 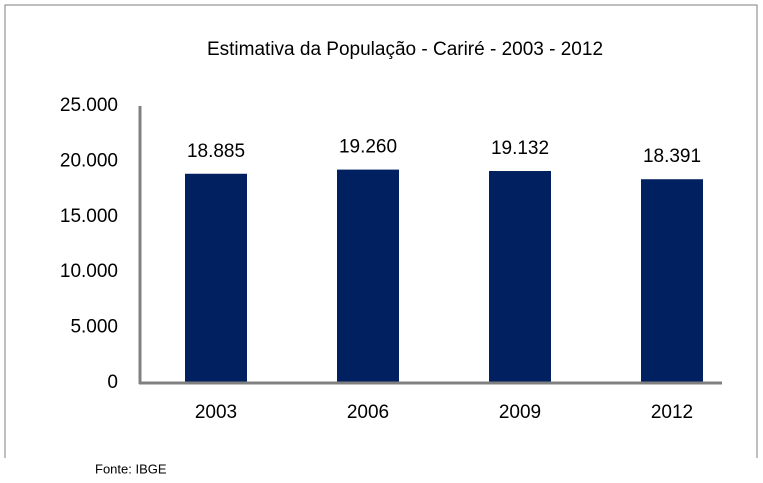 What do you see at coordinates (672, 412) in the screenshot?
I see `x-tick-label: 2012` at bounding box center [672, 412].